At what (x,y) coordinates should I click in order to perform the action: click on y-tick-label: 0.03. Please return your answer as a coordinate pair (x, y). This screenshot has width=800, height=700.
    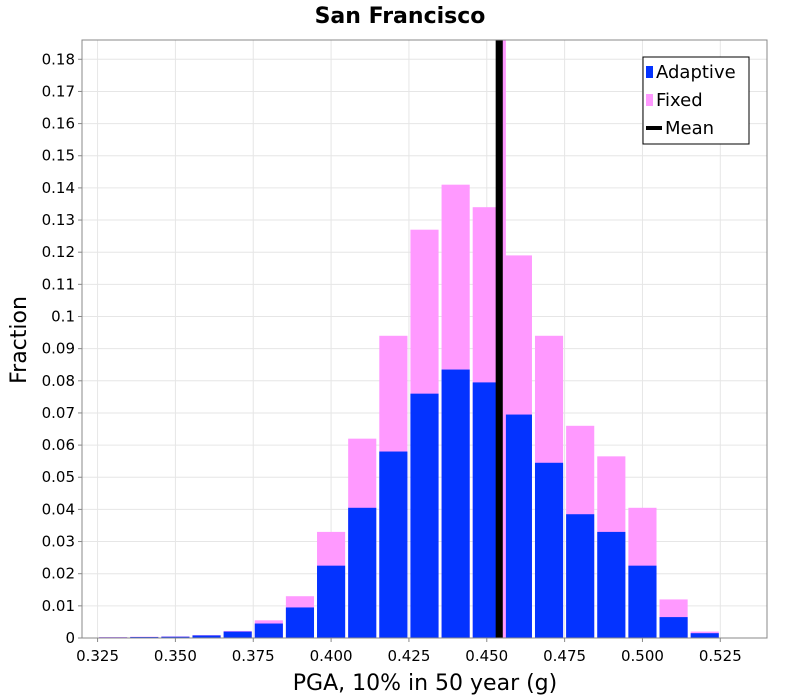
    Looking at the image, I should click on (58, 542).